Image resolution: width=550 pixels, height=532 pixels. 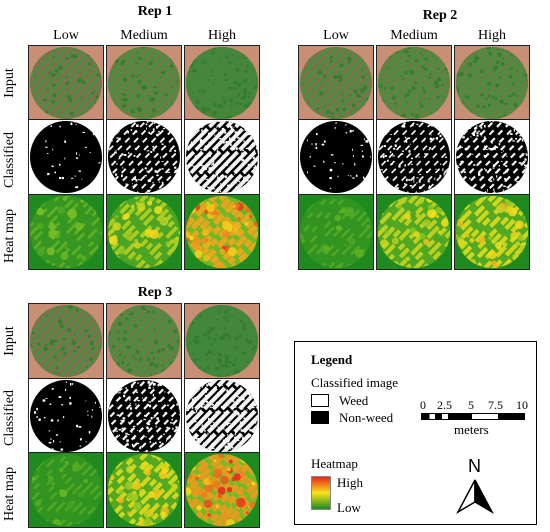 What do you see at coordinates (475, 496) in the screenshot?
I see `north-arrow-icon` at bounding box center [475, 496].